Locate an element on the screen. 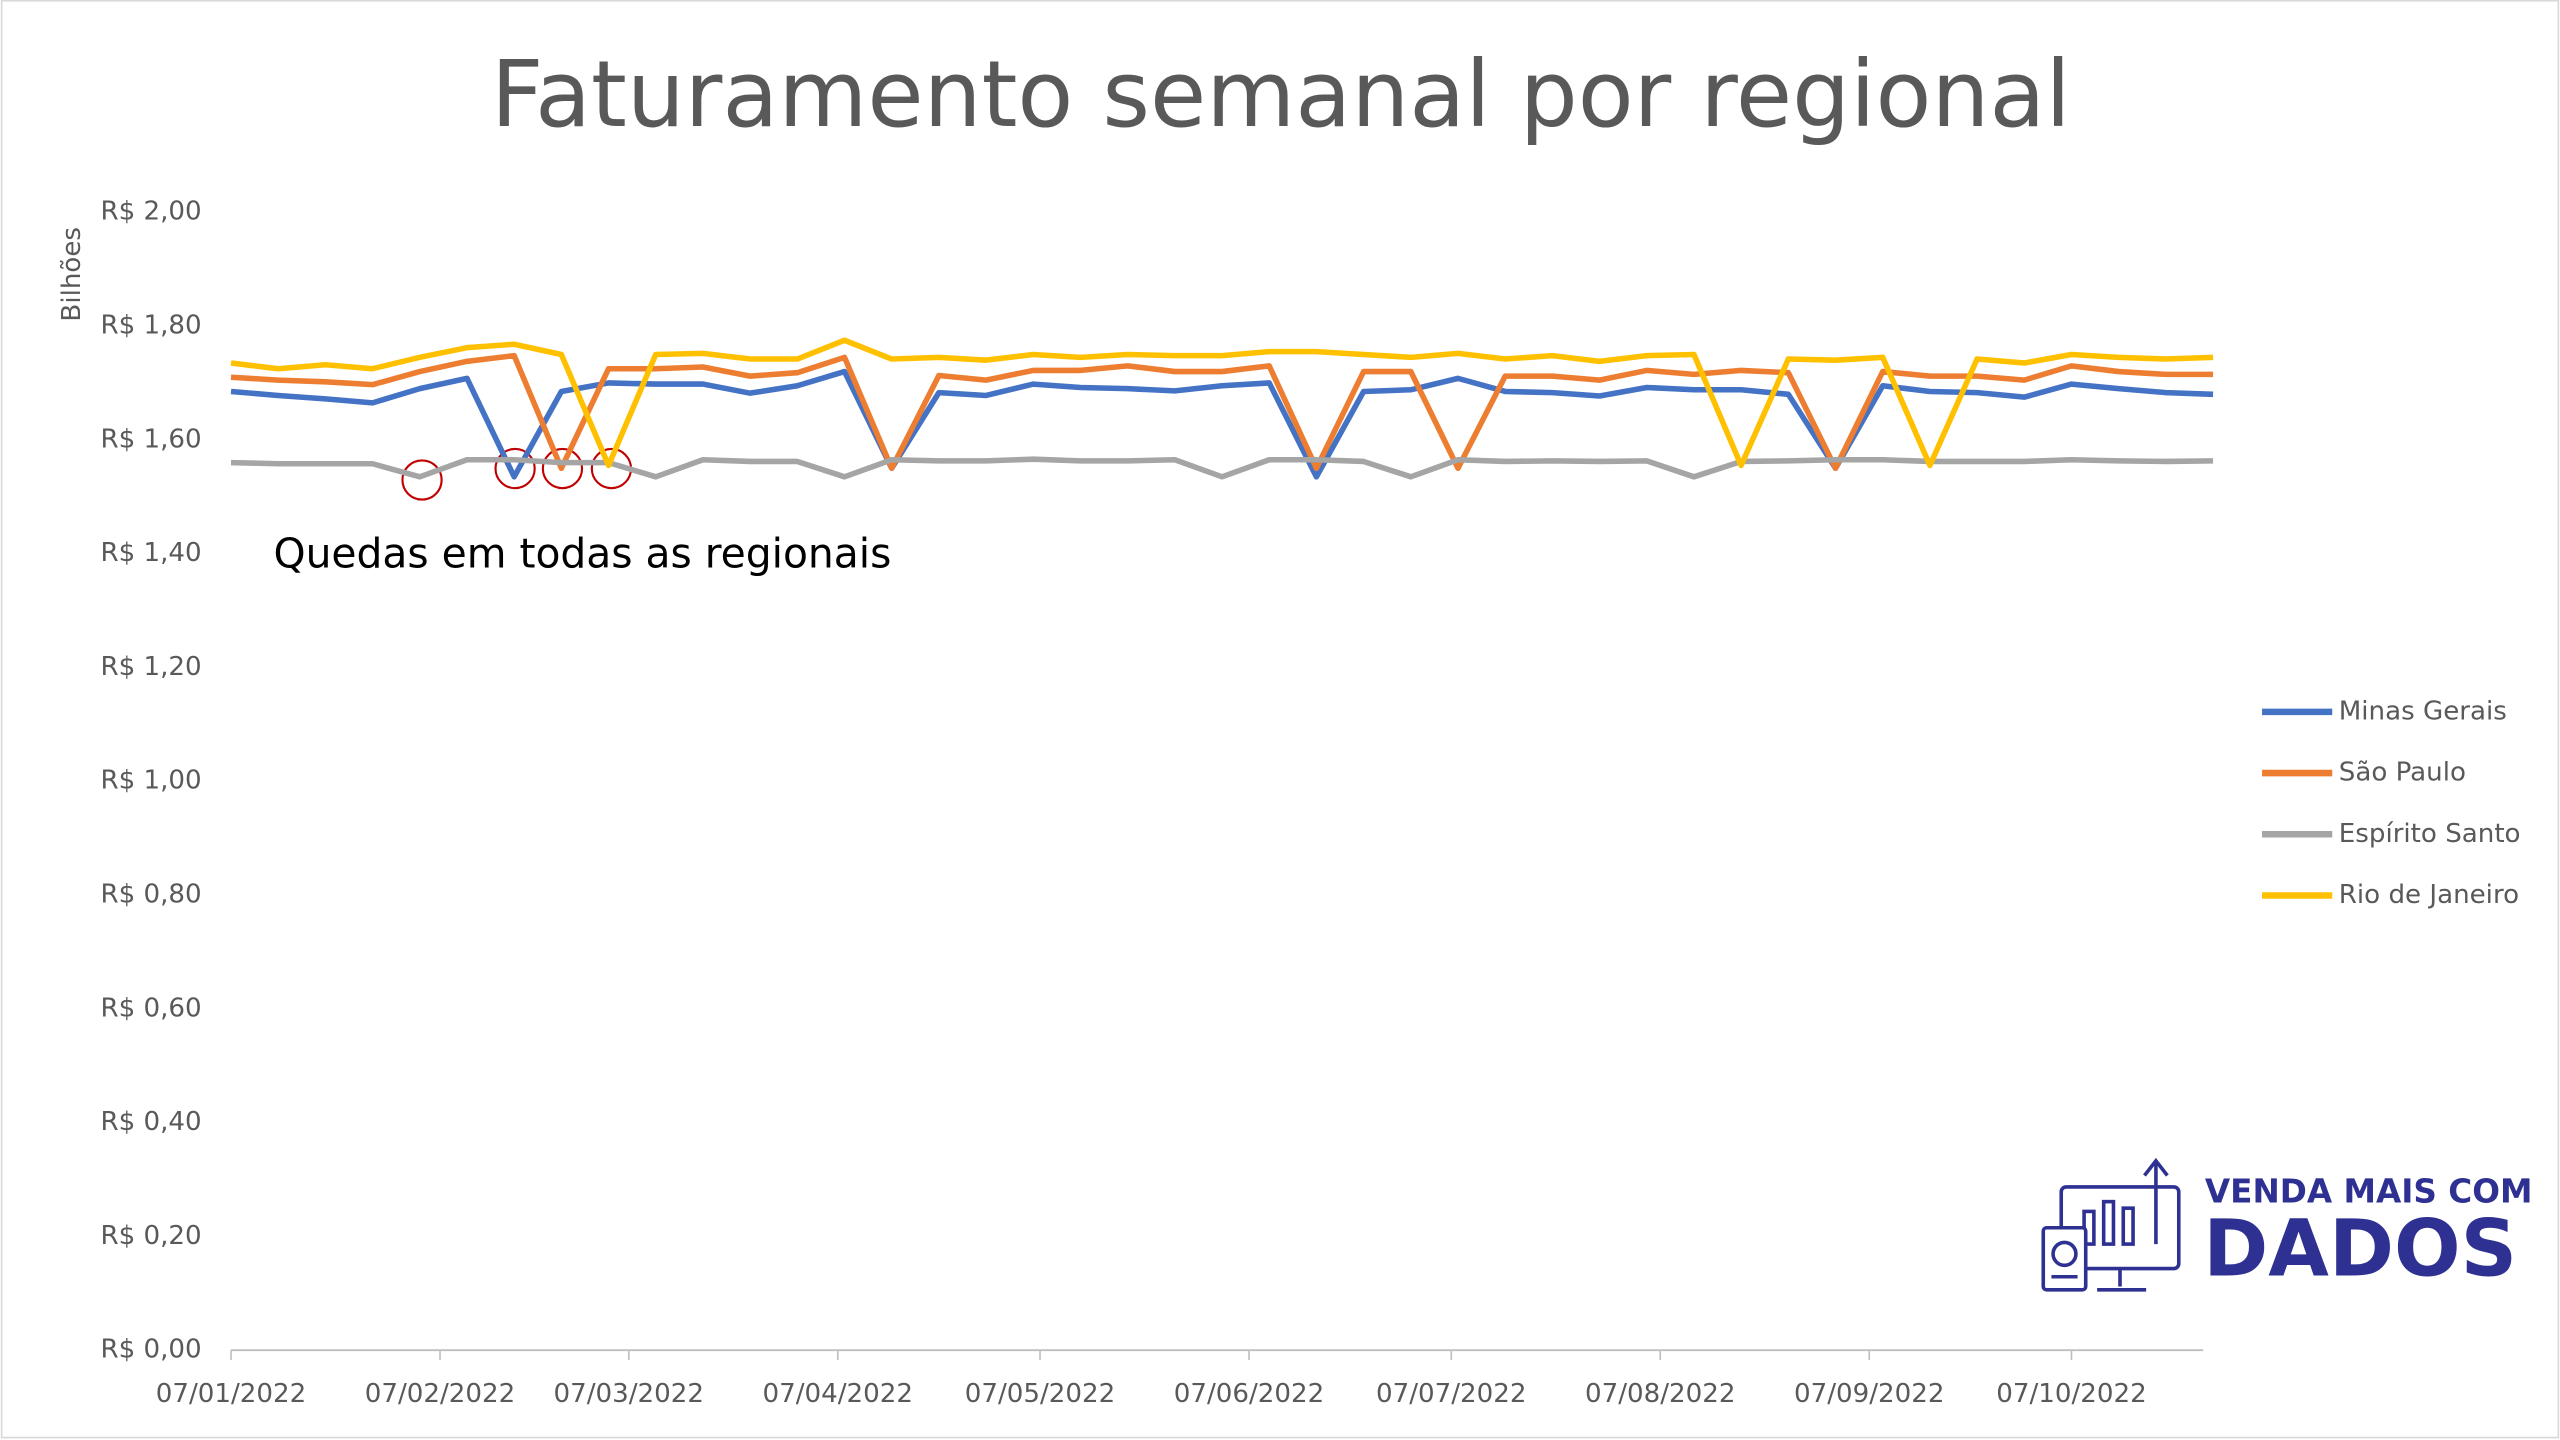 Image resolution: width=2560 pixels, height=1440 pixels. x-tick-label: 07/01/2022 is located at coordinates (231, 1394).